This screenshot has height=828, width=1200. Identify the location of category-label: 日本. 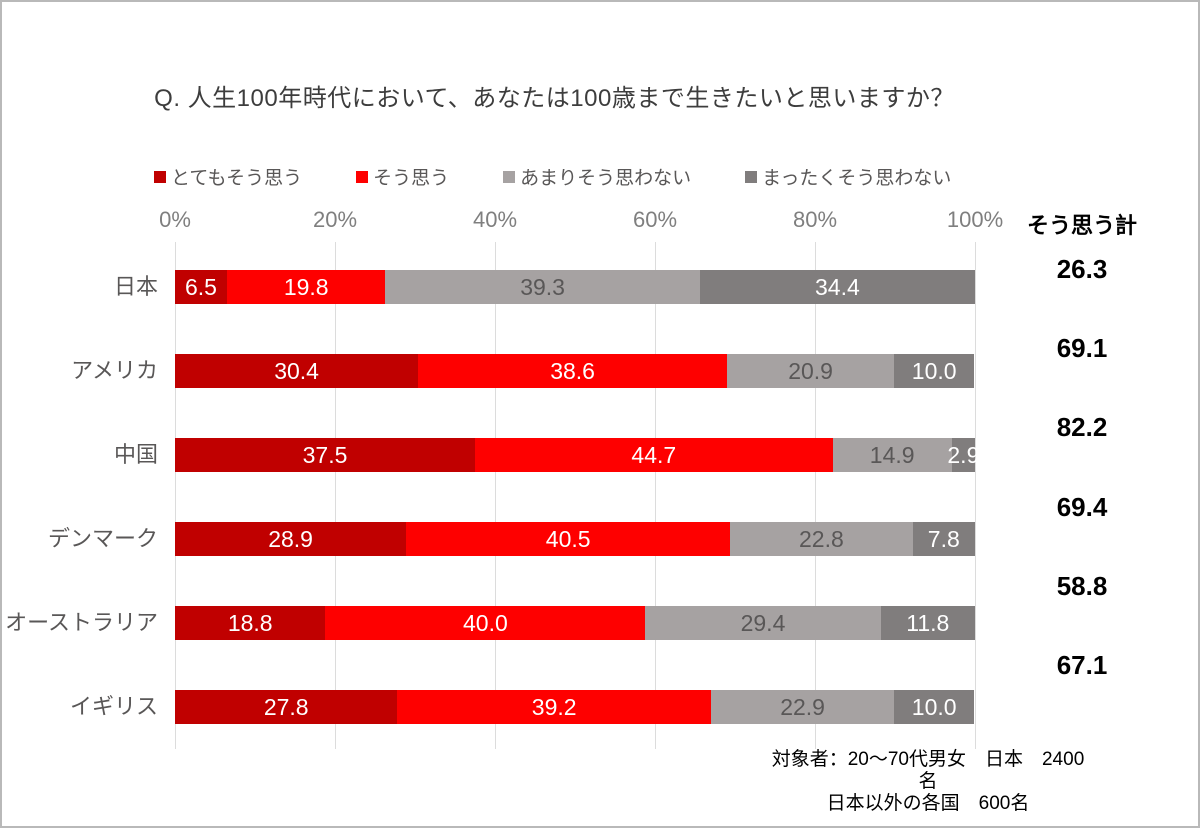
(135, 286).